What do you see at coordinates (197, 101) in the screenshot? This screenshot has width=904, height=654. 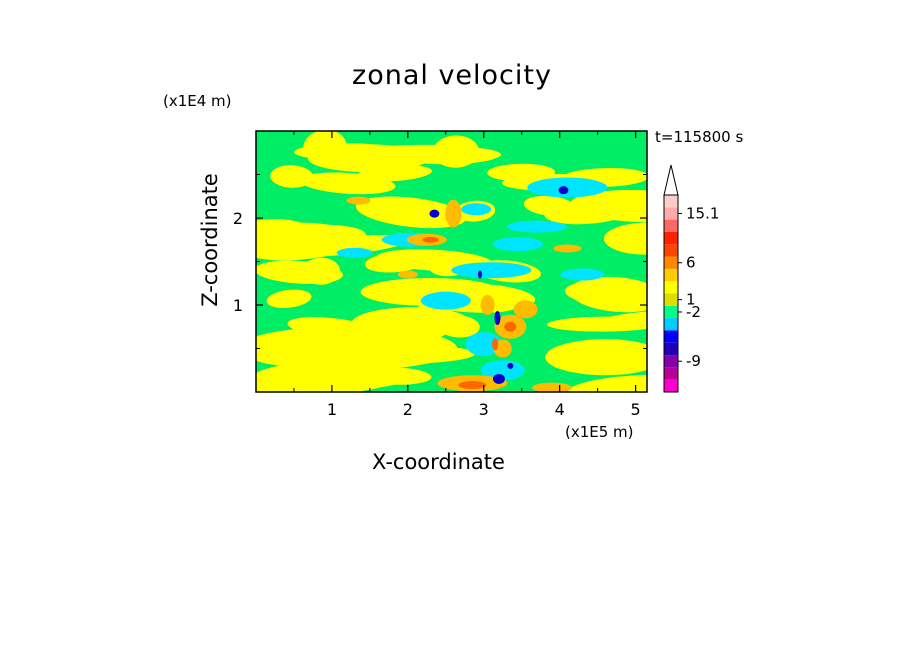 I see `y-axis-scale-label: (x1E4 m)` at bounding box center [197, 101].